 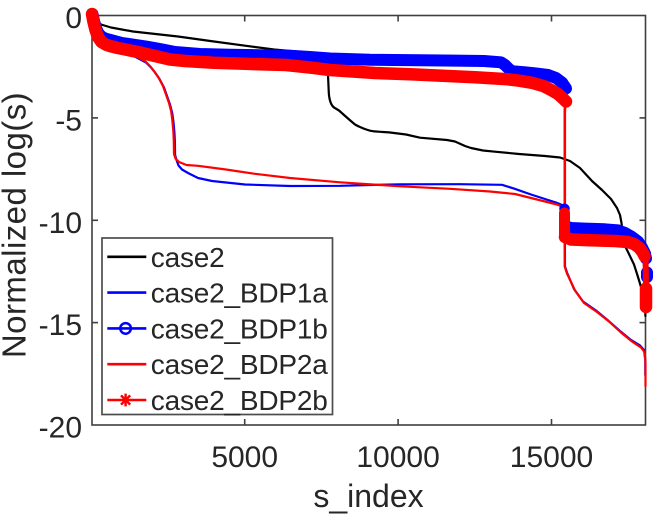 I want to click on svg-text: case2_BDP2a, so click(x=239, y=364).